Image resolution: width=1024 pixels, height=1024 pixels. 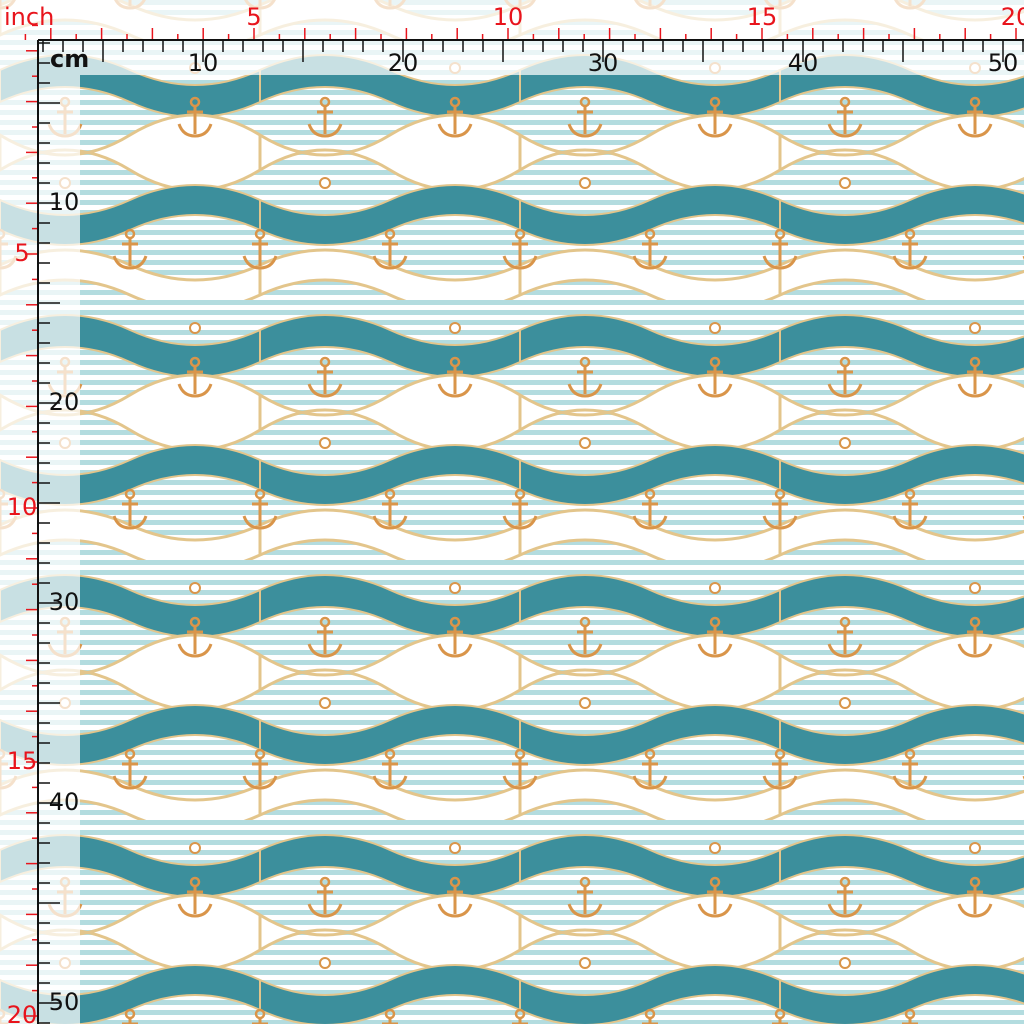 What do you see at coordinates (69, 59) in the screenshot?
I see `cm-unit: cm` at bounding box center [69, 59].